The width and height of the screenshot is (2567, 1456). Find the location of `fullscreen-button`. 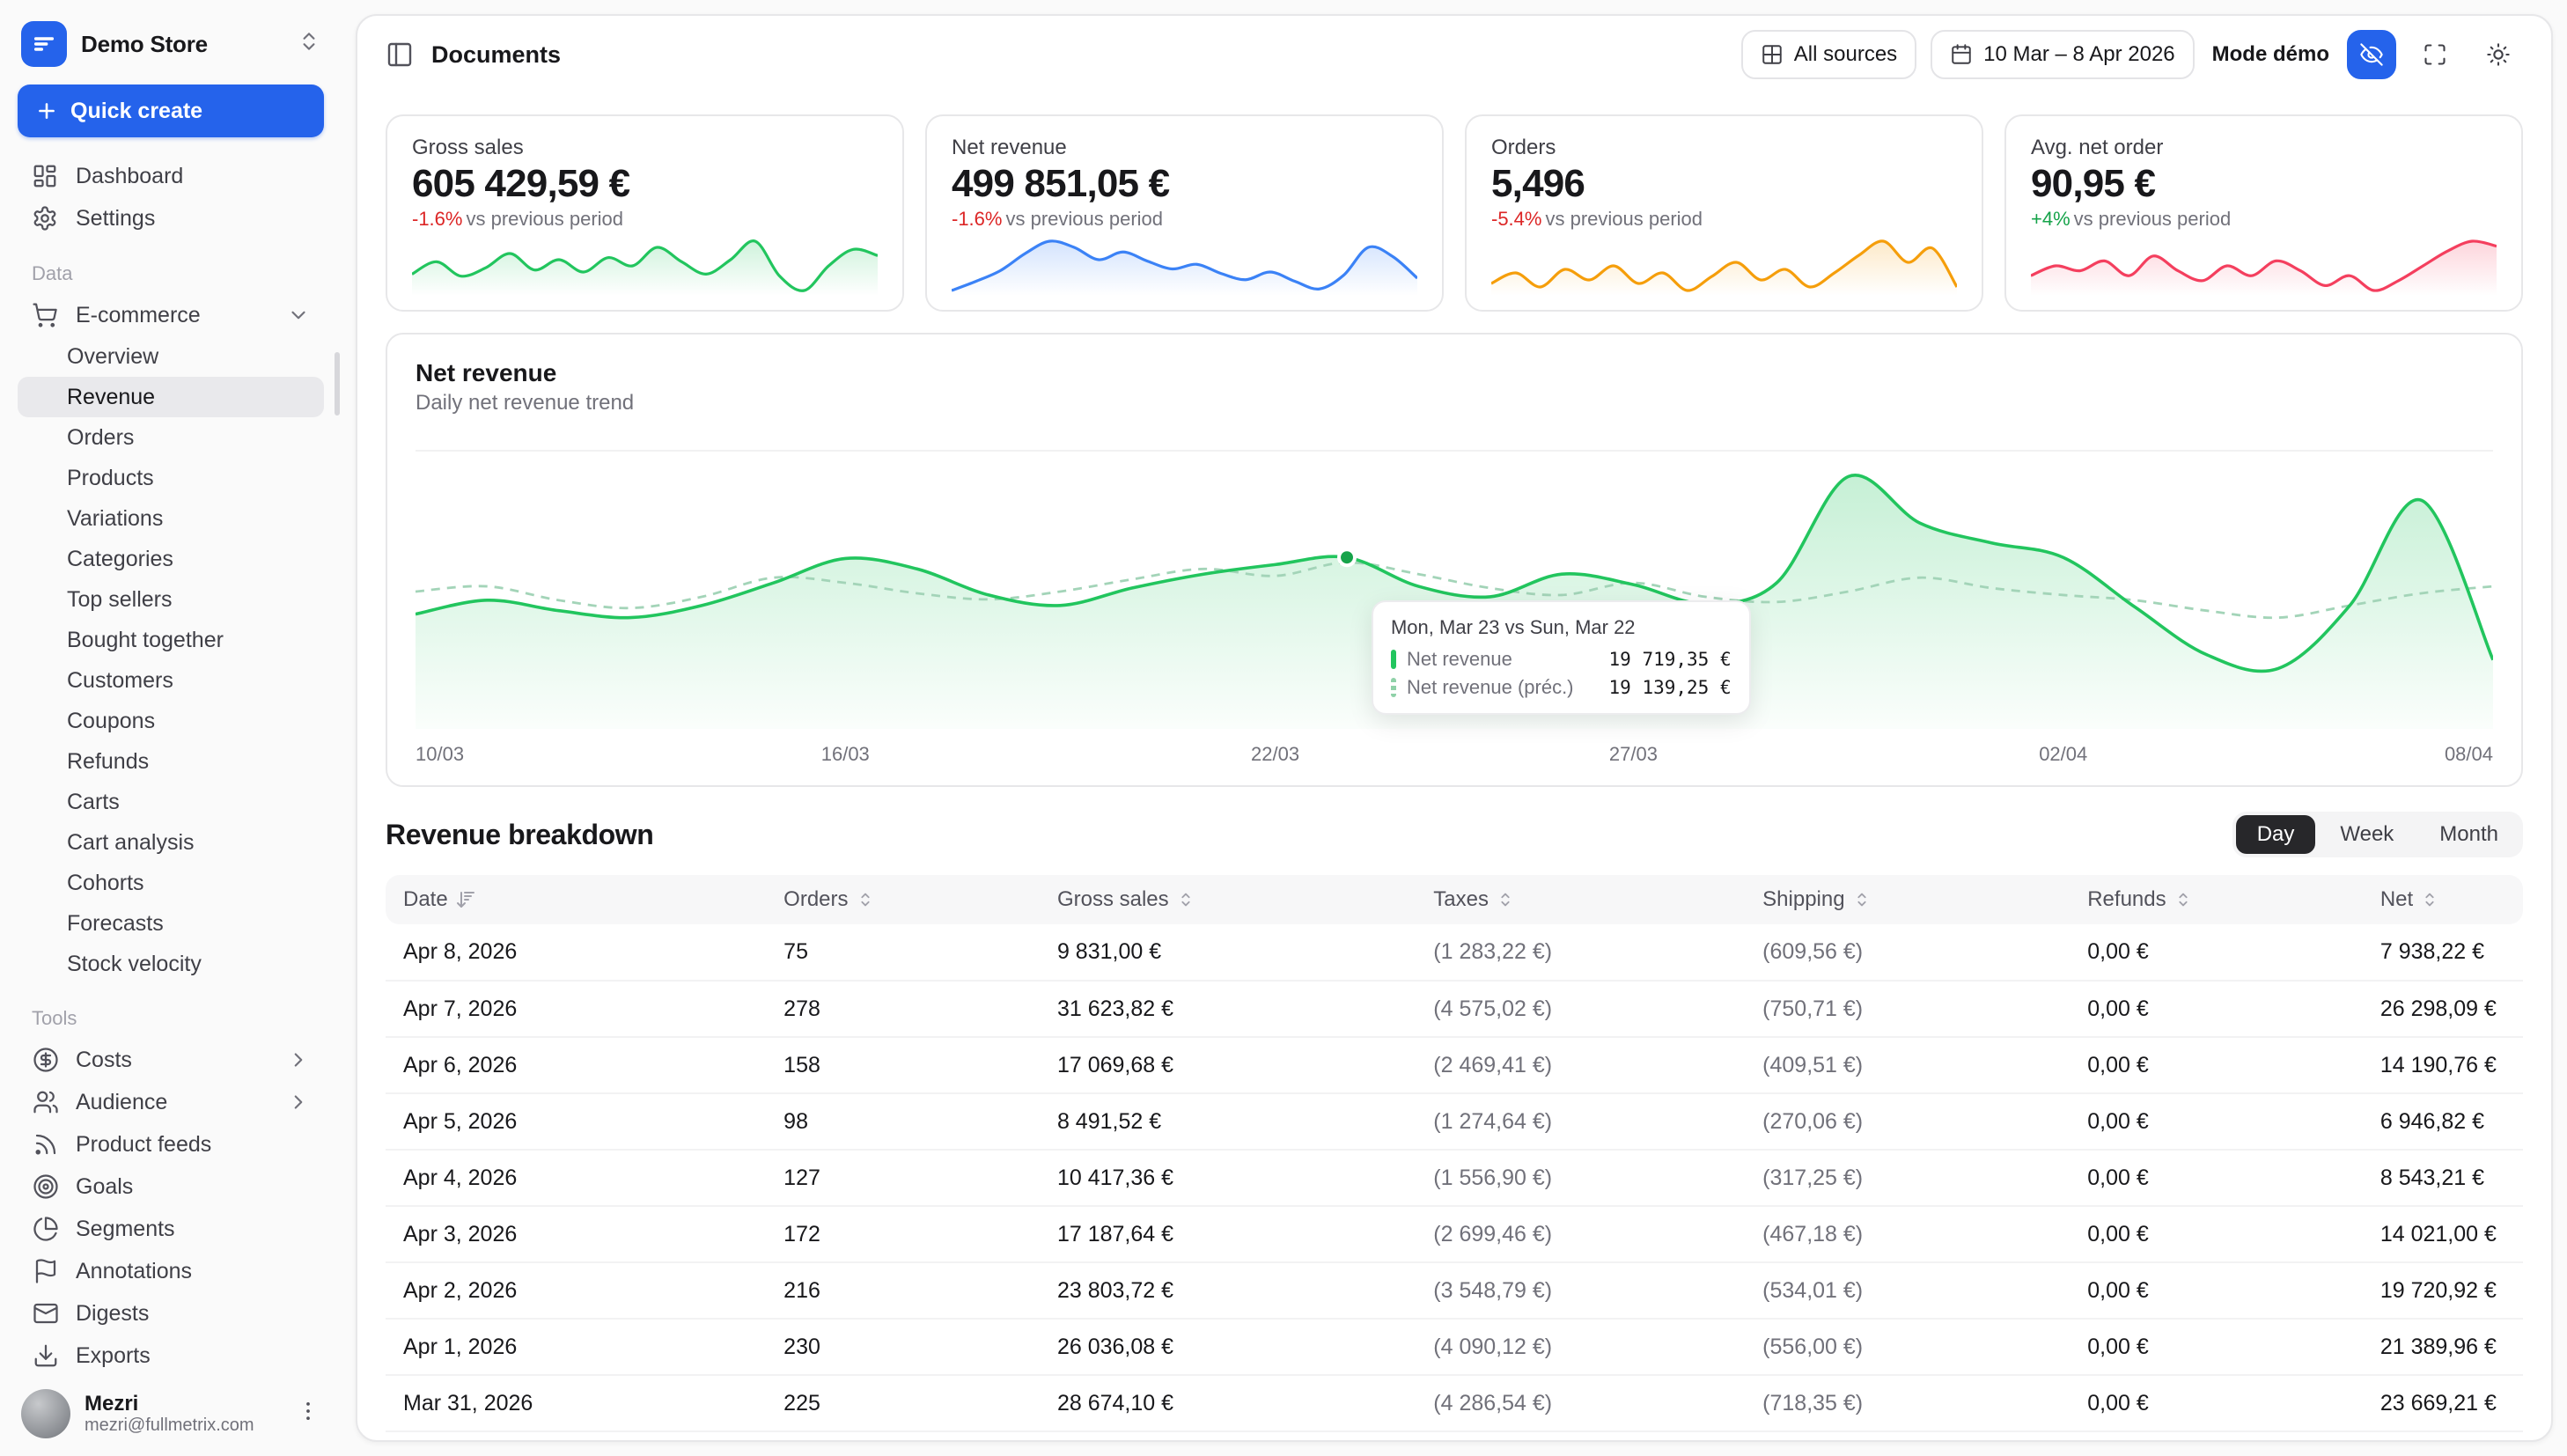

fullscreen-button is located at coordinates (2435, 54).